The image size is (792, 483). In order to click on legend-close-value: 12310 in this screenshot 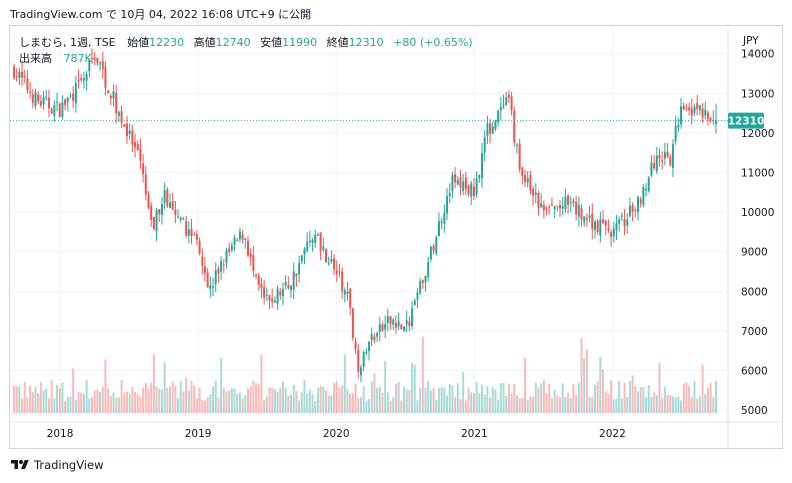, I will do `click(366, 42)`.